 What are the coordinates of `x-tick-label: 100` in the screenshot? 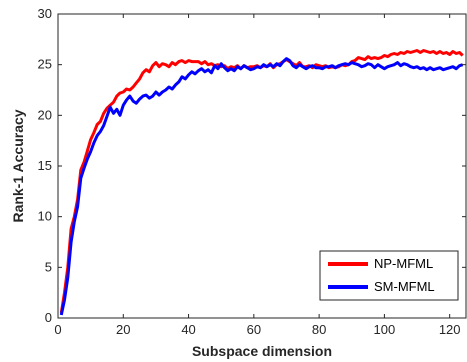 It's located at (385, 329).